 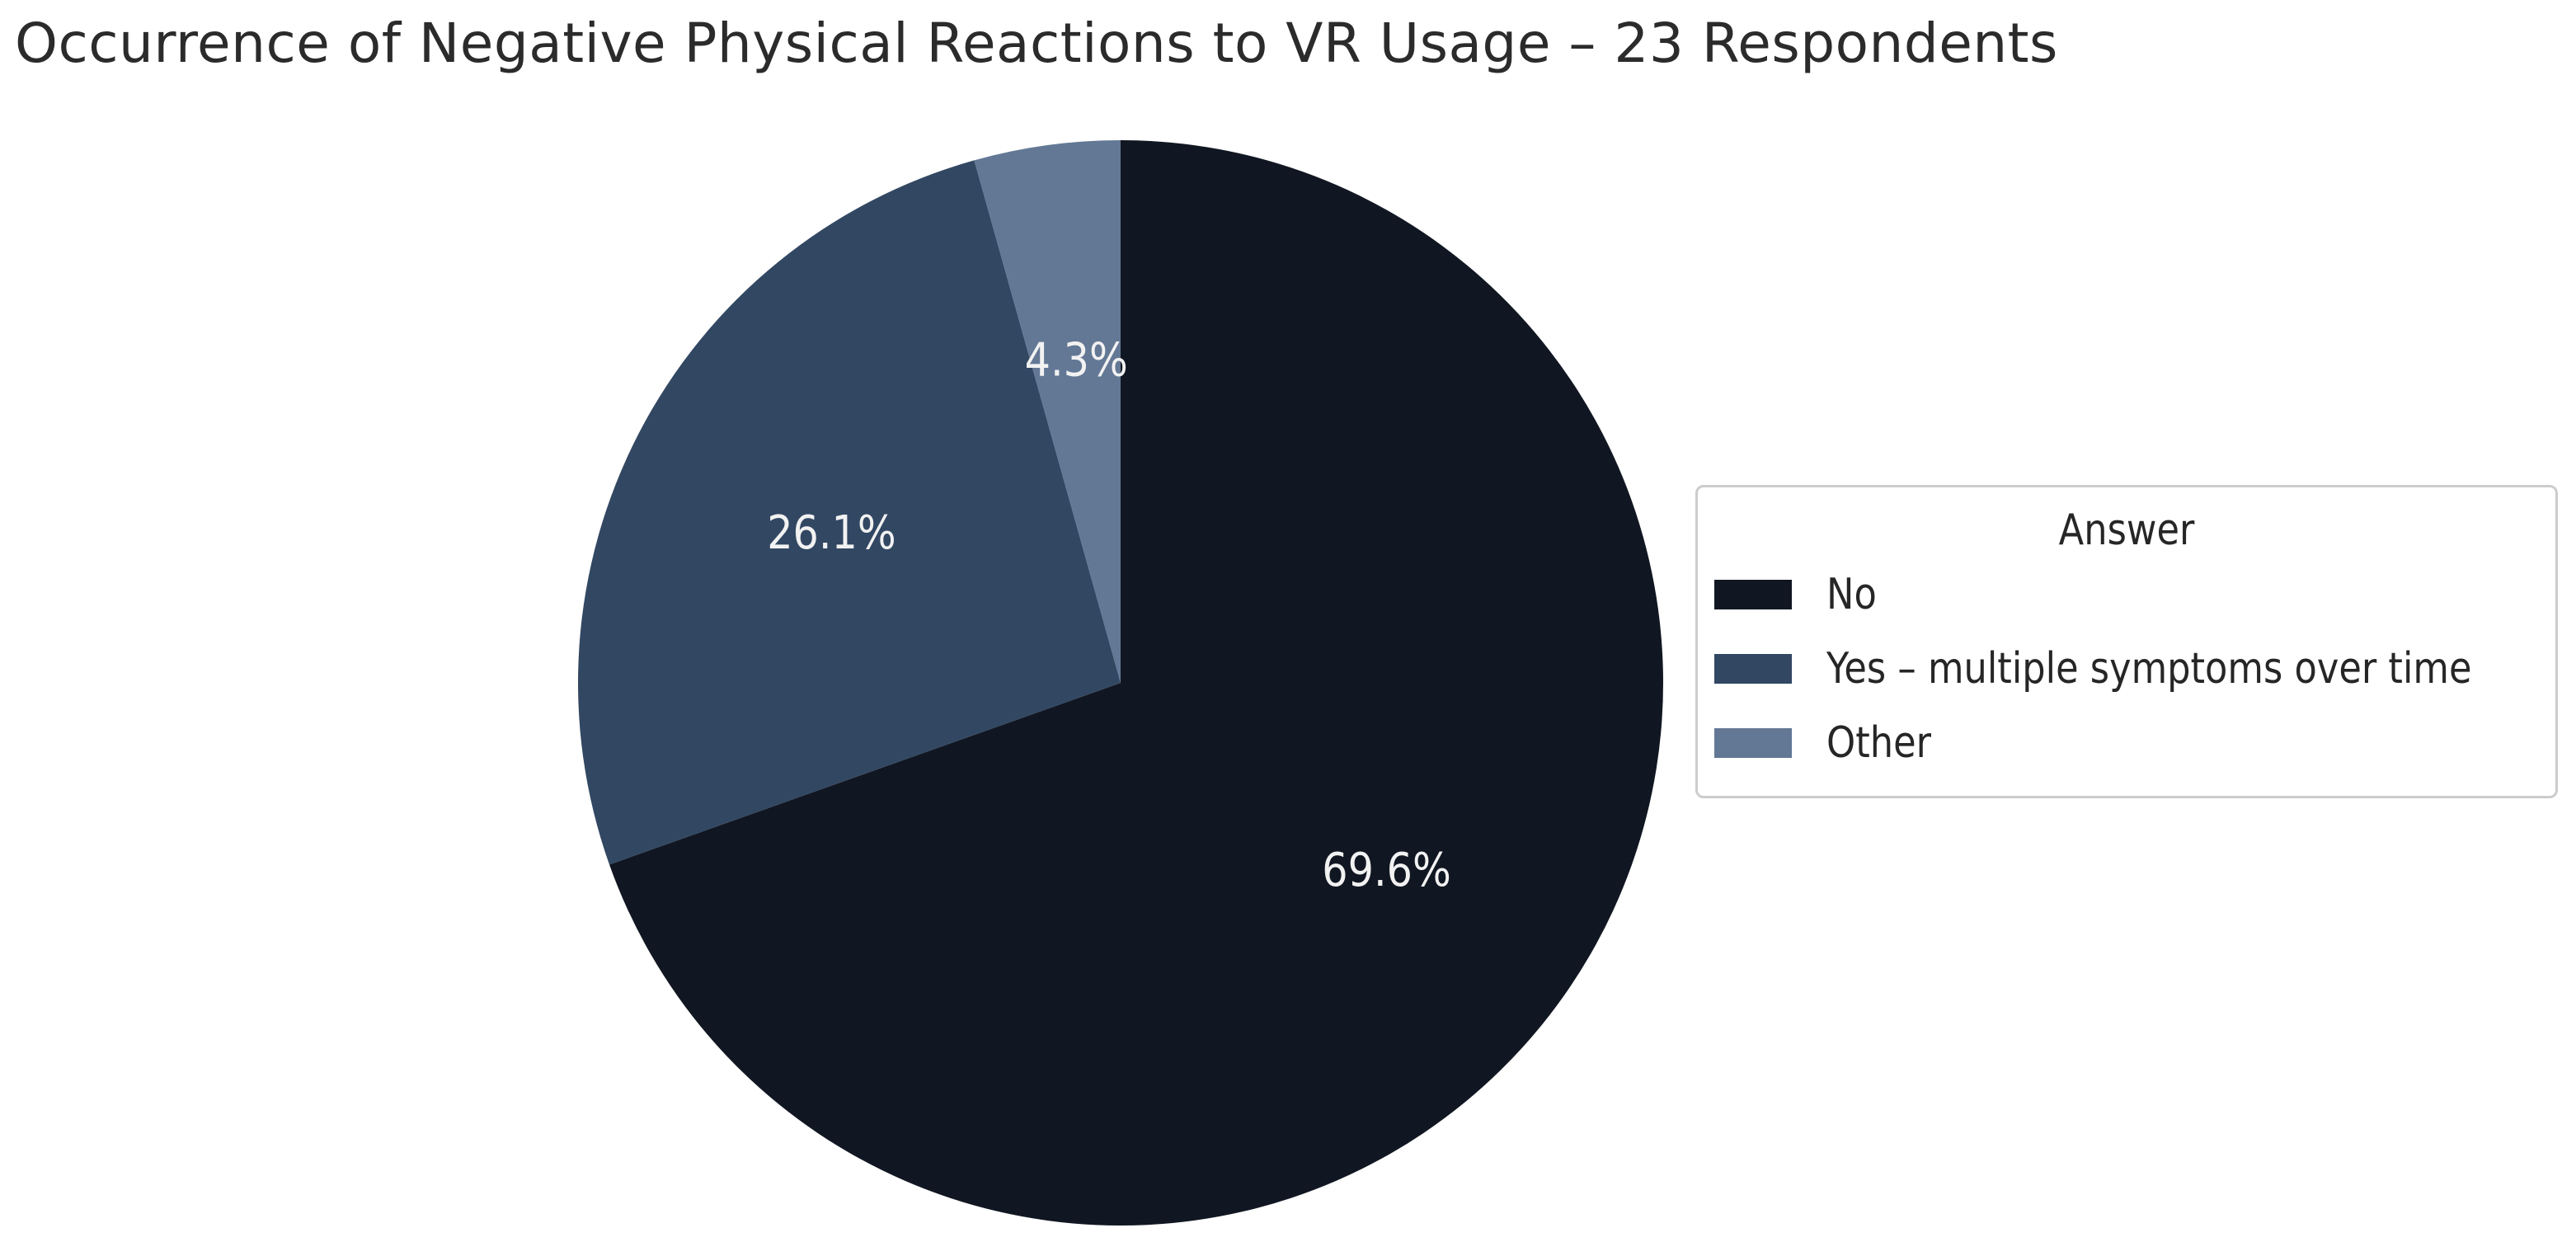 I want to click on legend-swatch-other, so click(x=1753, y=743).